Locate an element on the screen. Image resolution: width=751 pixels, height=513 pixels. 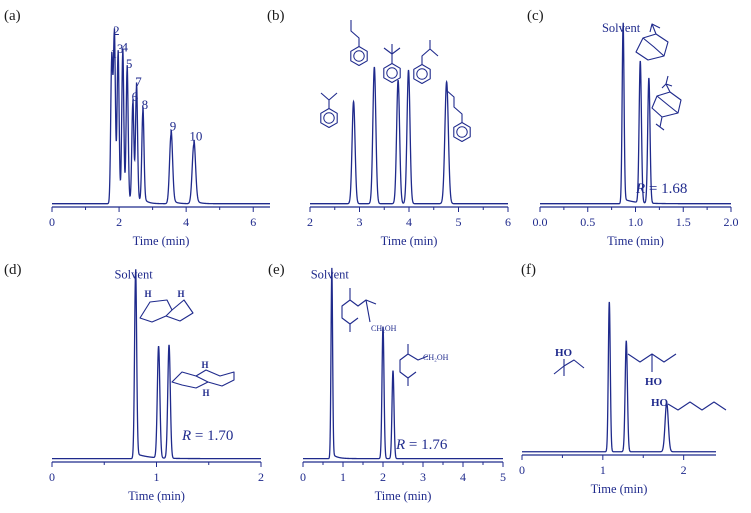
isopropyl-chain-structure is located at coordinates (329, 100).